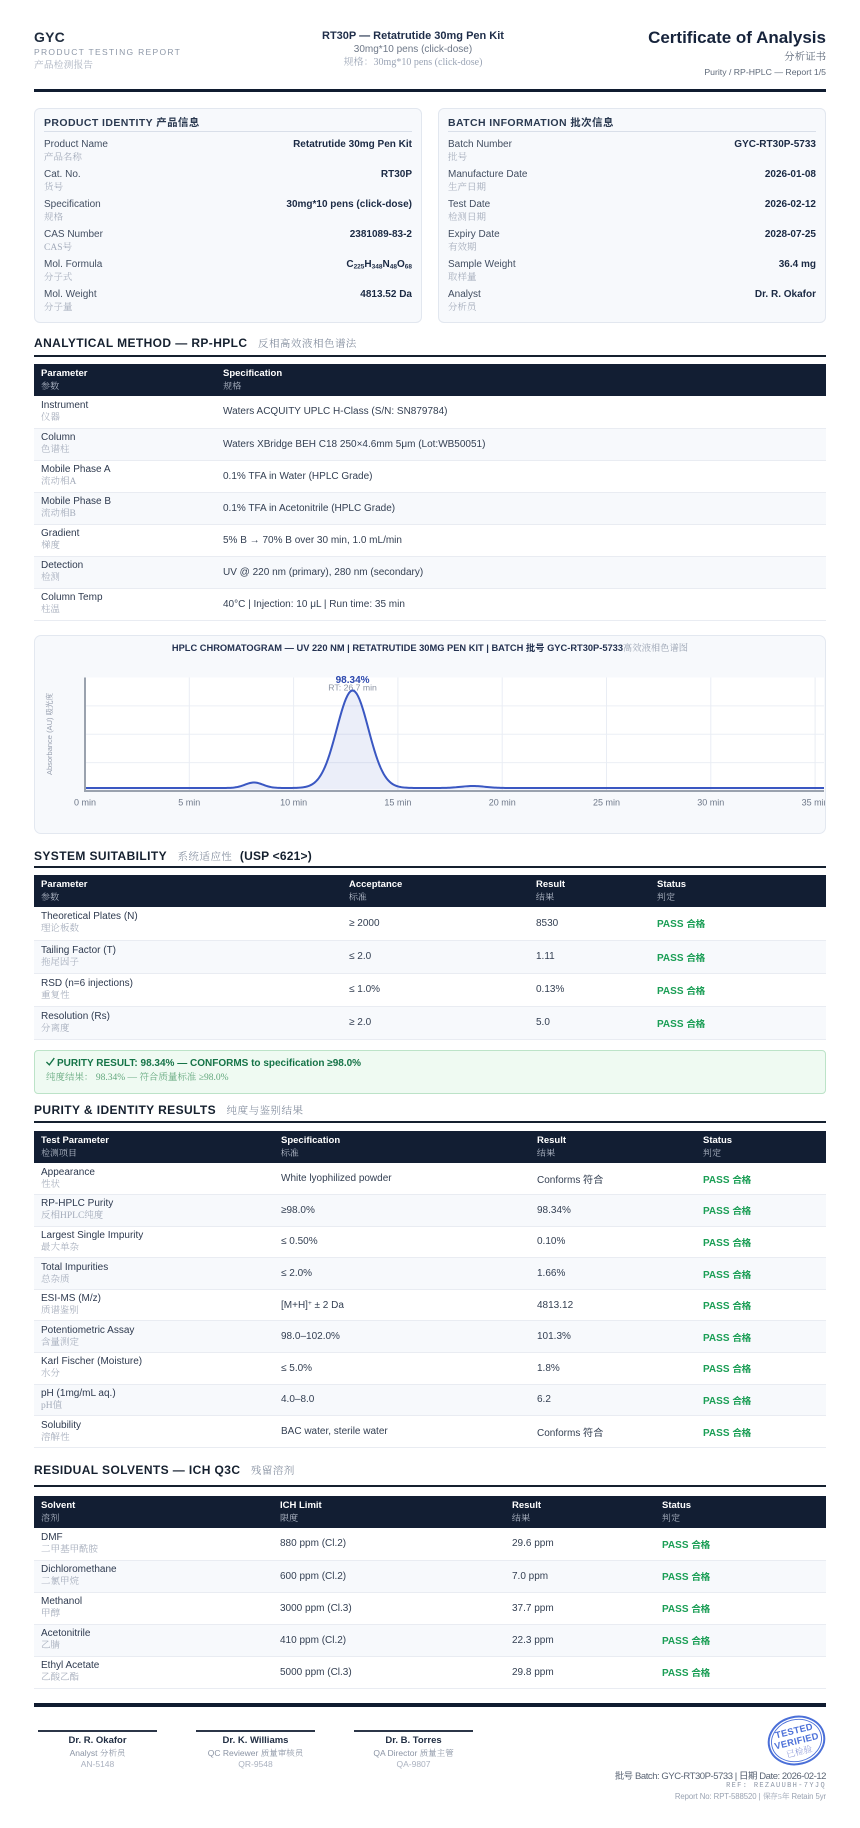  I want to click on svg-text: 15 min, so click(397, 803).